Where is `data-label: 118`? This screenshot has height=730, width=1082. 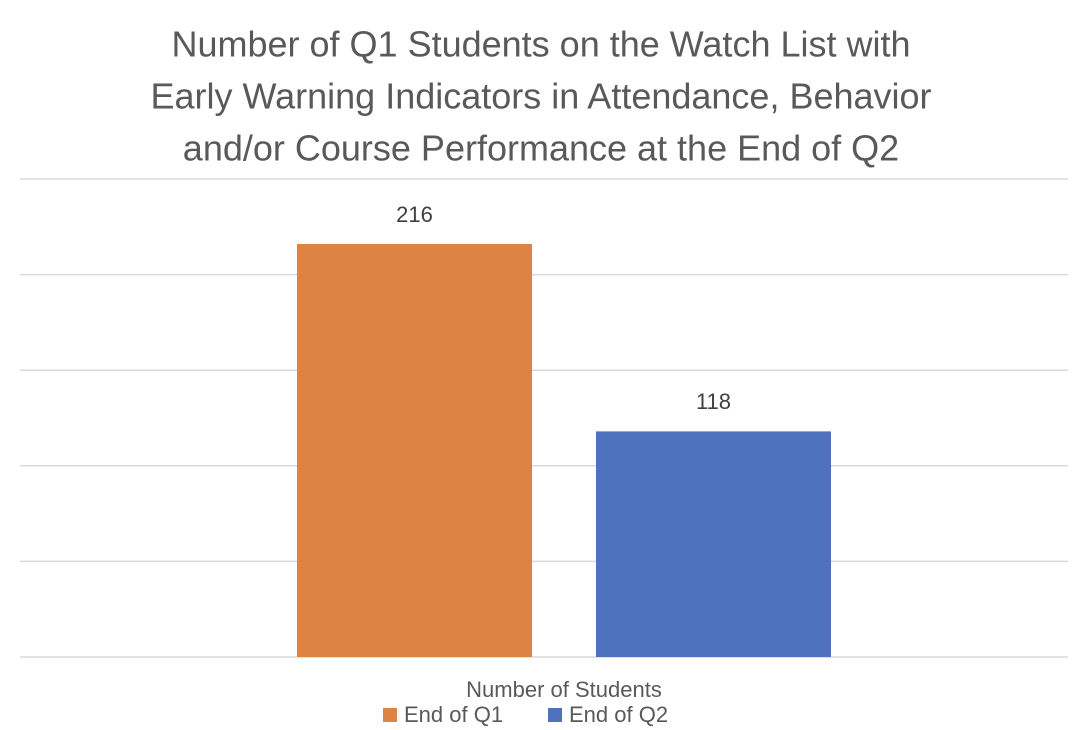
data-label: 118 is located at coordinates (713, 401).